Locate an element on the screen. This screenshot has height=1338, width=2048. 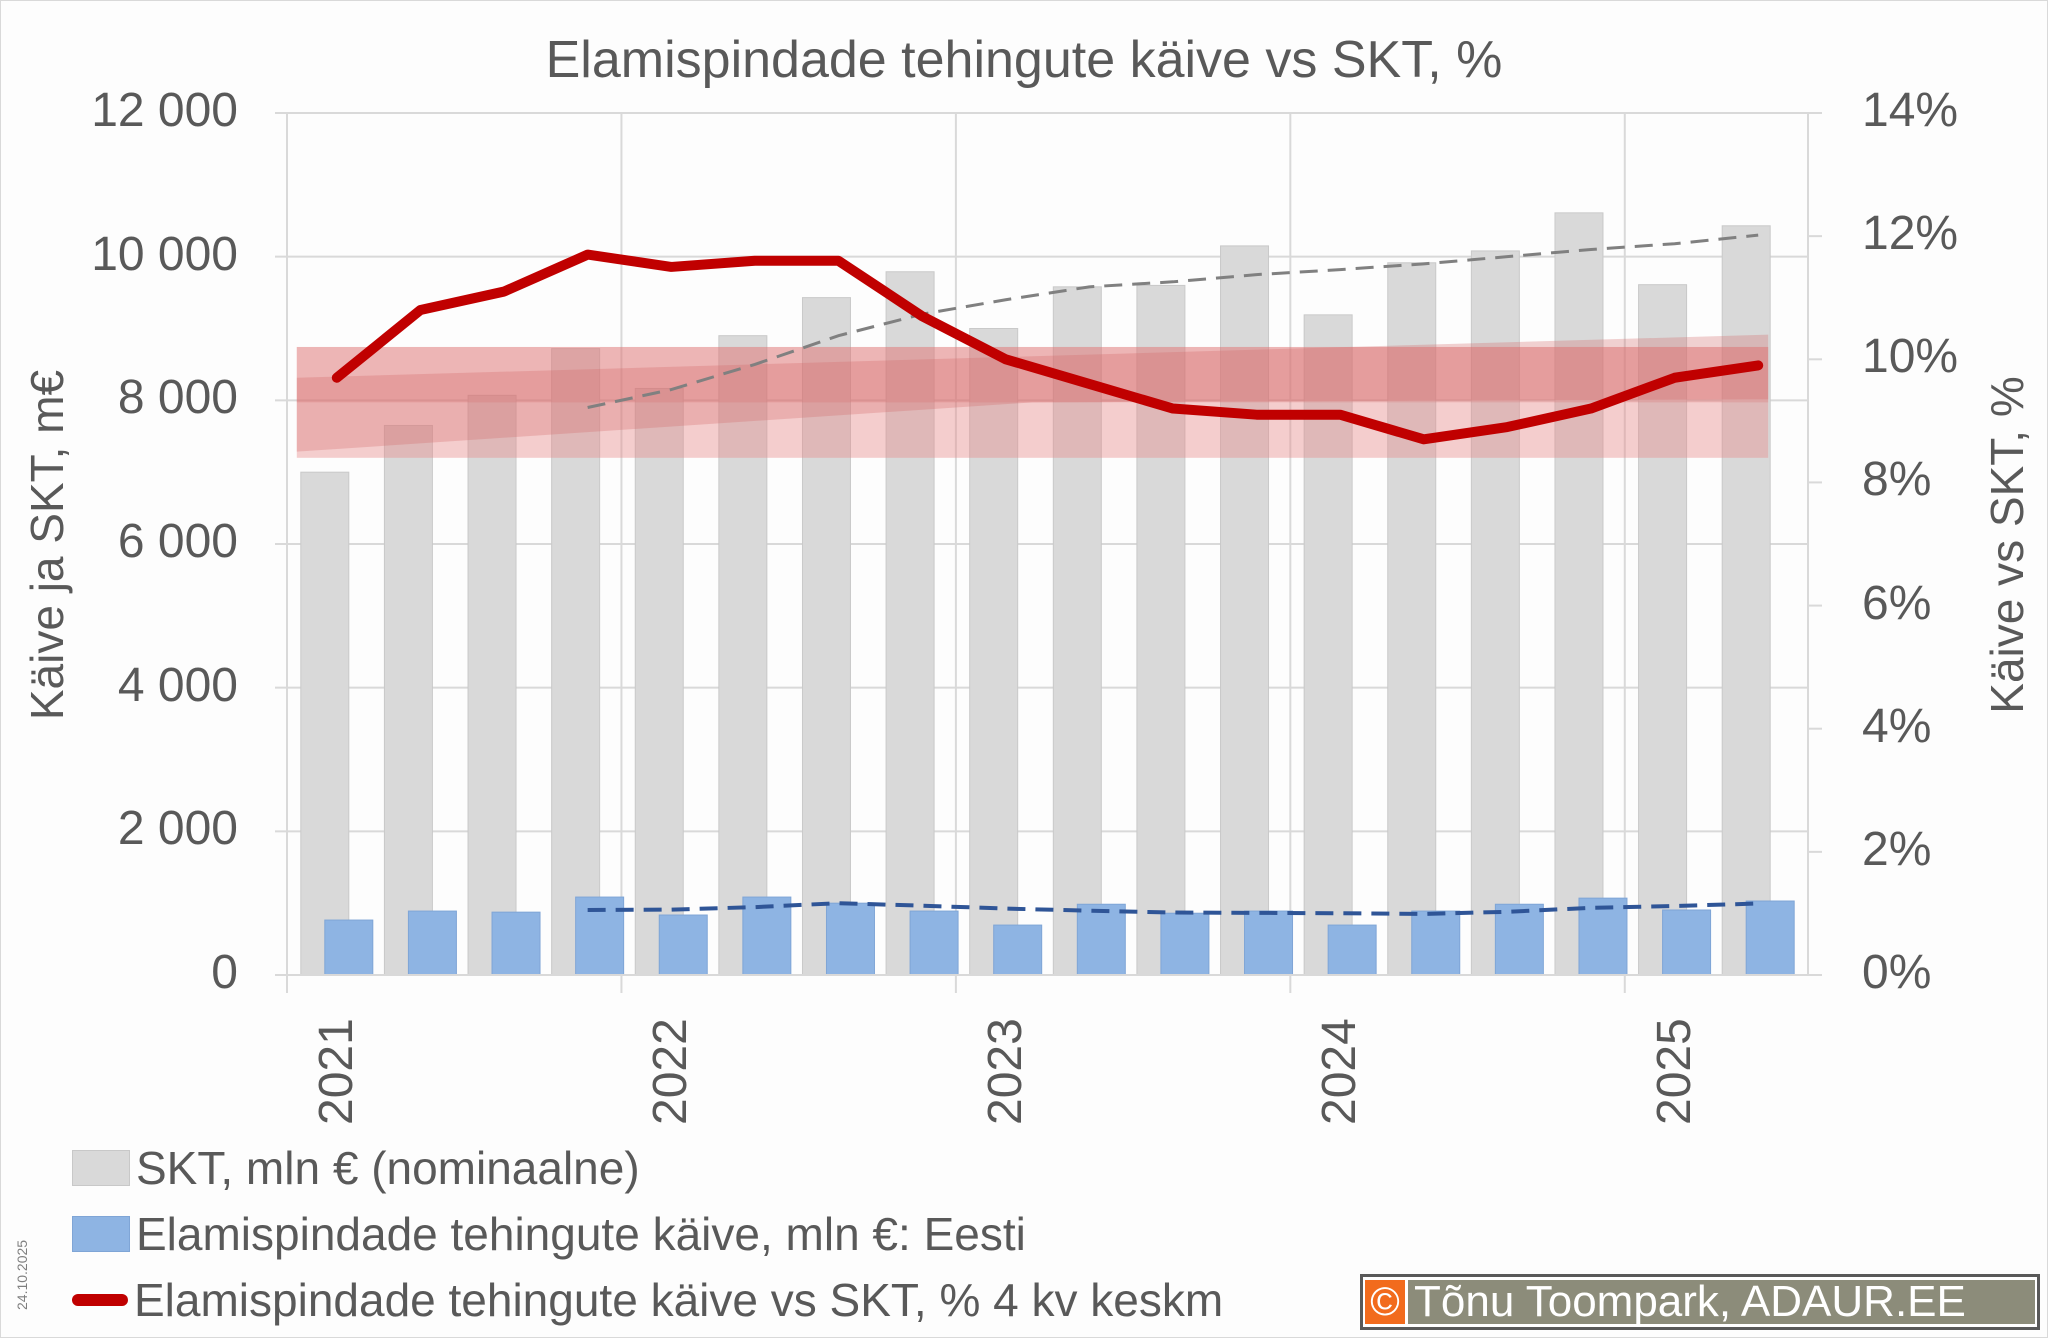
y-tick-label-right: 12% is located at coordinates (1910, 234).